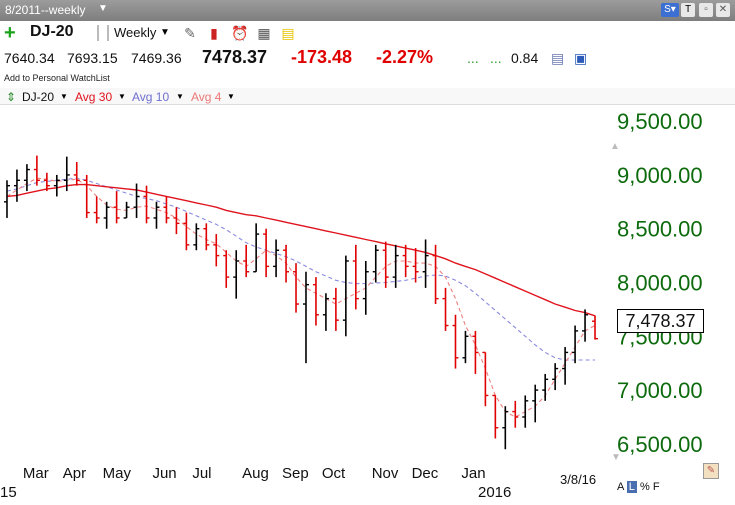 Image resolution: width=735 pixels, height=505 pixels. What do you see at coordinates (660, 390) in the screenshot?
I see `y-tick-label: 7,000.00` at bounding box center [660, 390].